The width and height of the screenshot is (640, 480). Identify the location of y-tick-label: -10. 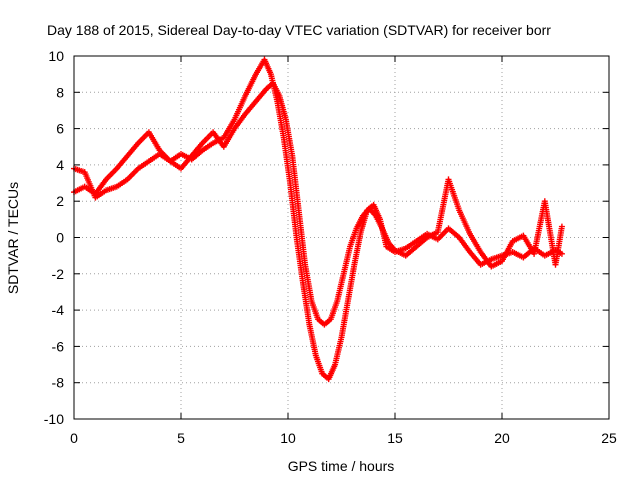
(54, 419).